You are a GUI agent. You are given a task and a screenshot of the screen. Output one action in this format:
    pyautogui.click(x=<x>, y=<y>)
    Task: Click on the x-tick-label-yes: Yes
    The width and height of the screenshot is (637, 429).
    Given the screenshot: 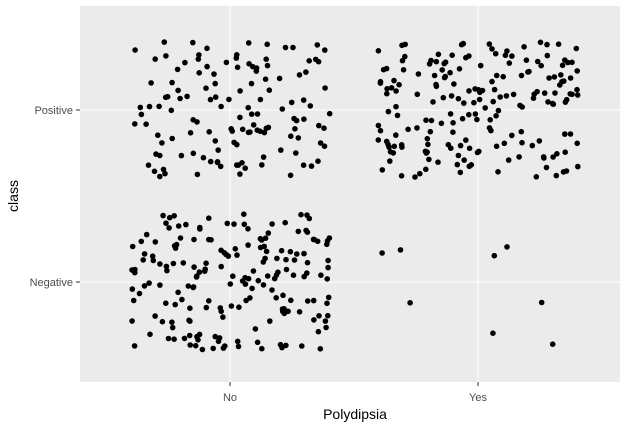 What is the action you would take?
    pyautogui.click(x=478, y=398)
    